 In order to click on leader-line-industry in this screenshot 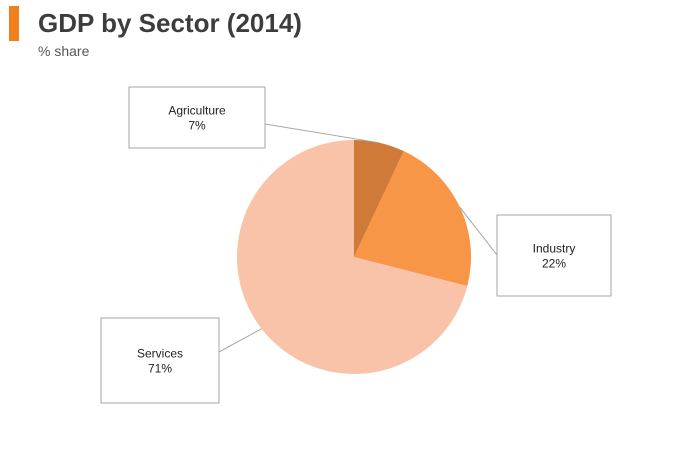, I will do `click(478, 231)`.